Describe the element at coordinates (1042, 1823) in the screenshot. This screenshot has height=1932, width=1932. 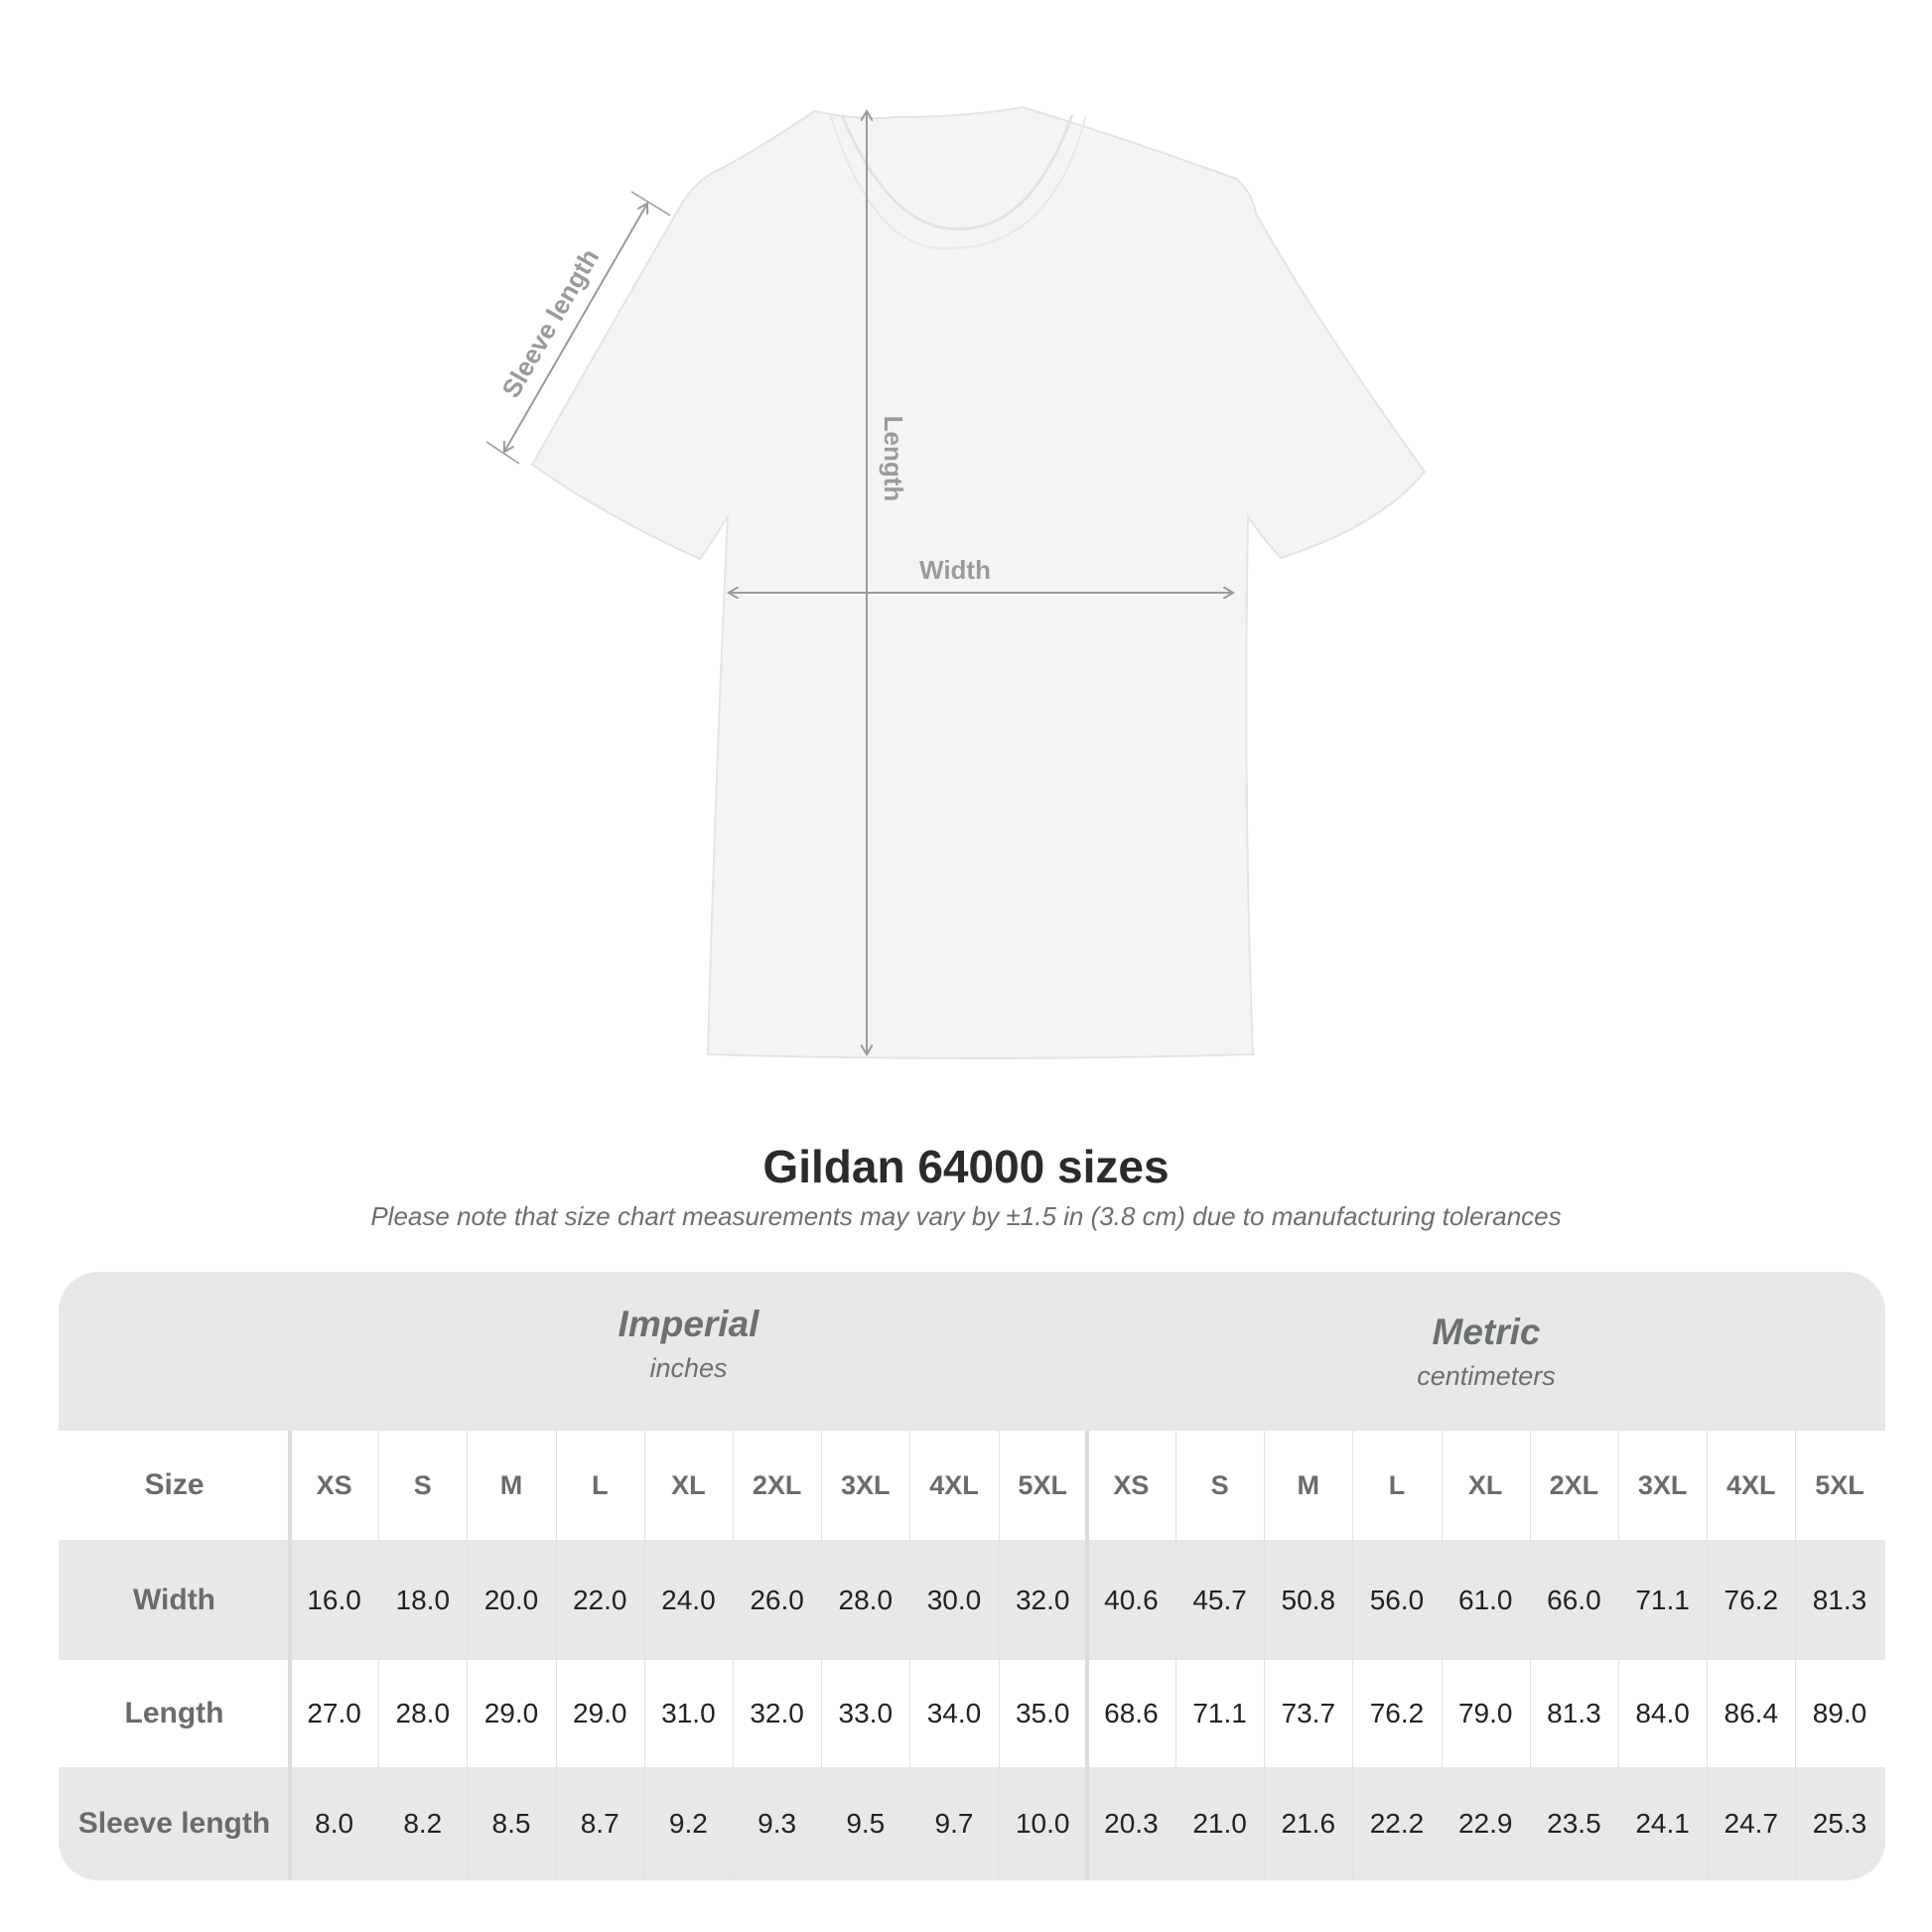
I see `table-cell-imperial: 10.0` at that location.